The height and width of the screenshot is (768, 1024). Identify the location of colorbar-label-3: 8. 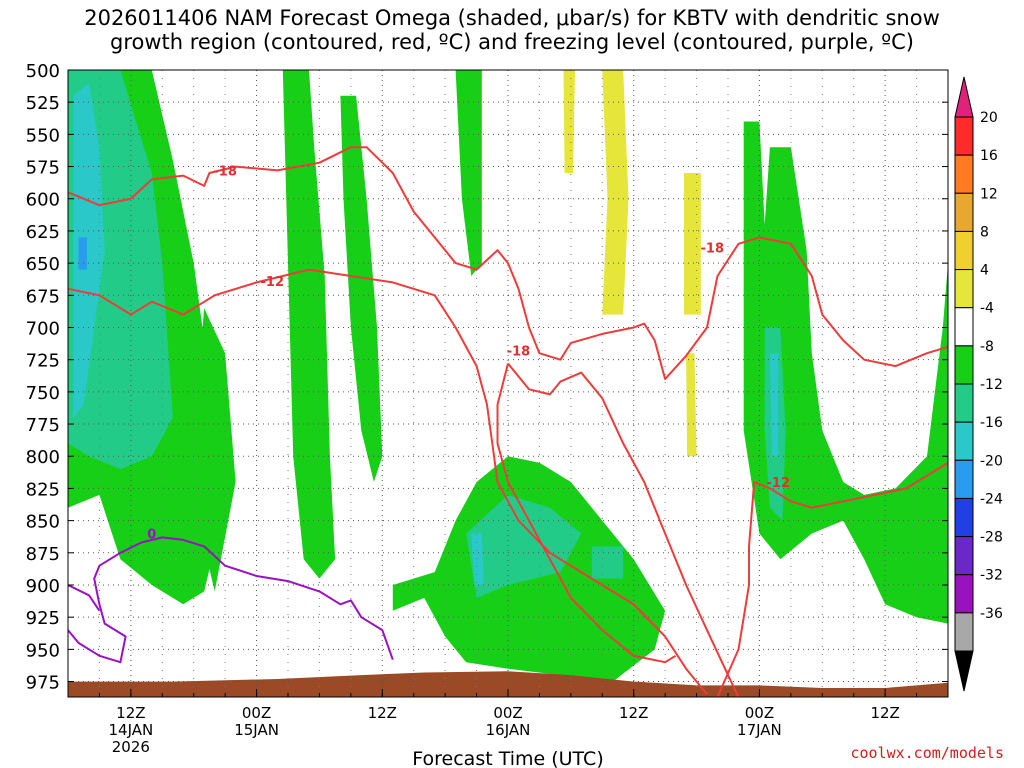
(984, 232).